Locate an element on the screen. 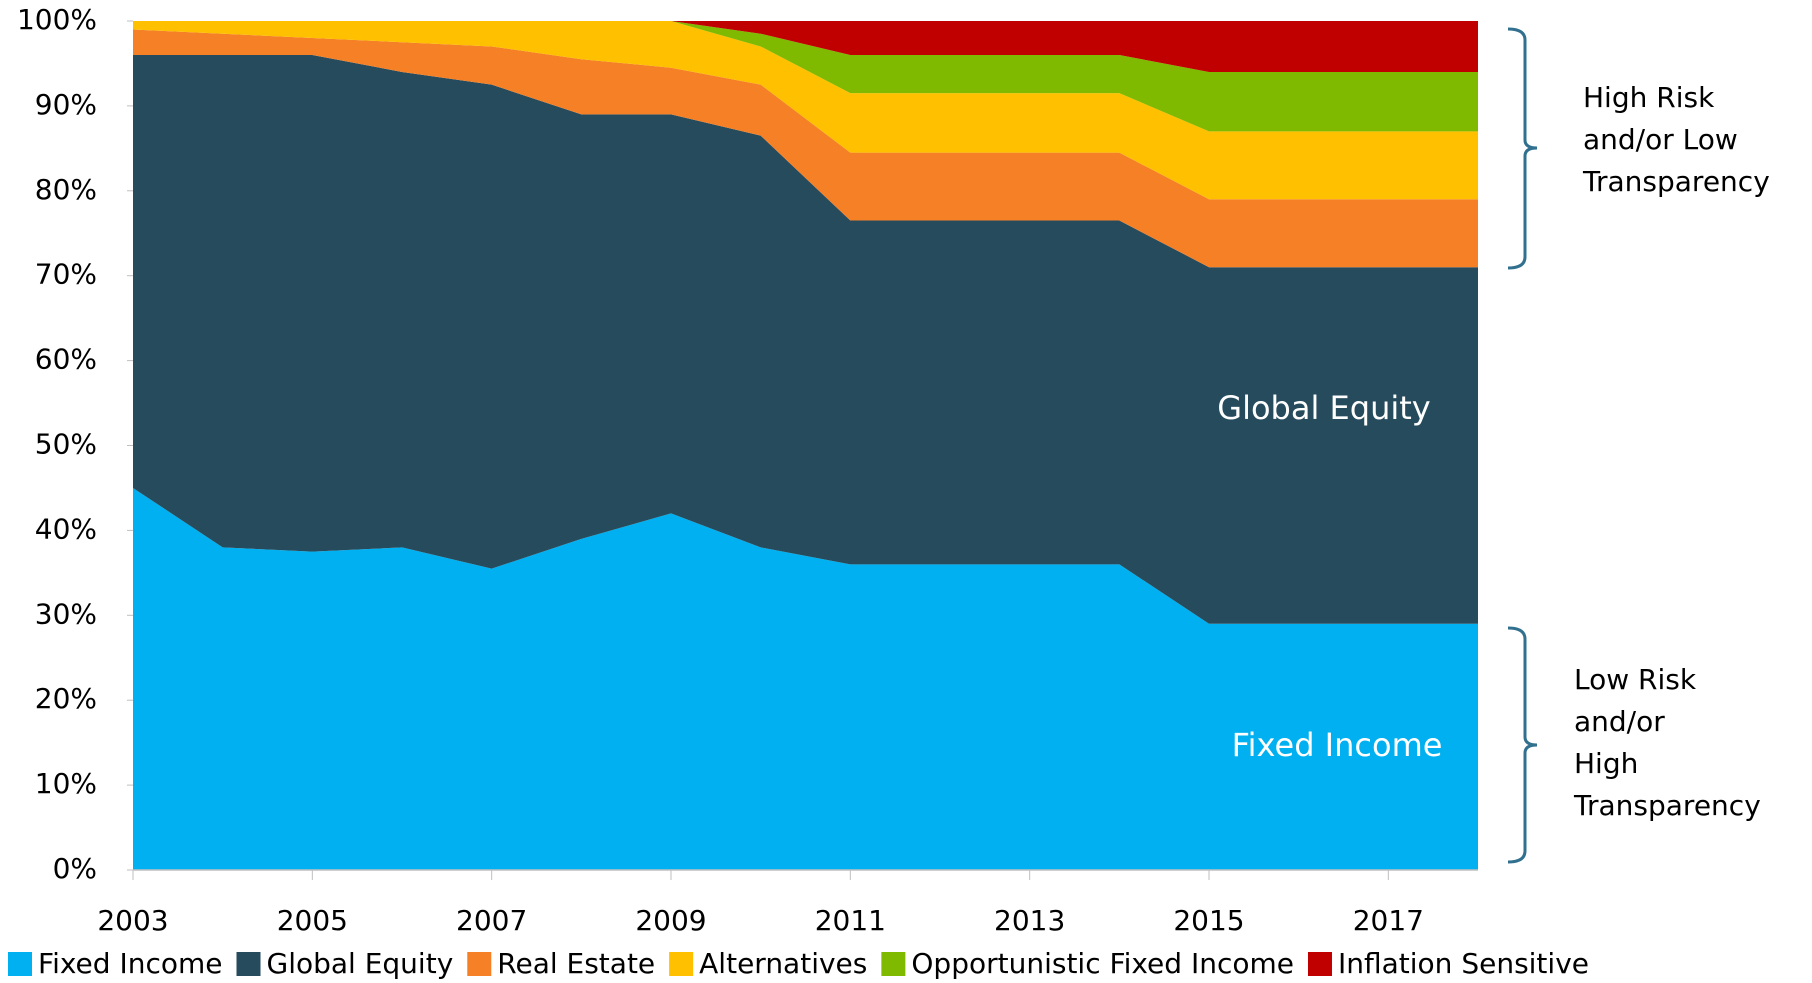 The image size is (1812, 983). legend-label: Global Equity is located at coordinates (360, 963).